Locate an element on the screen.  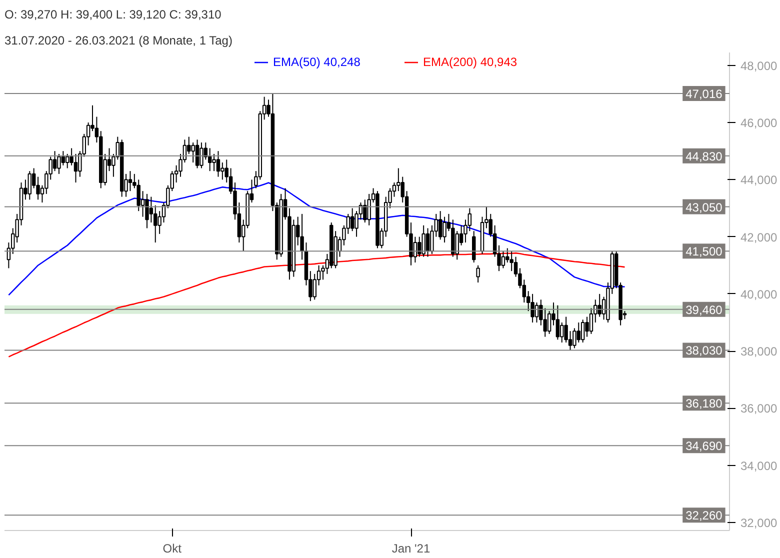
ref-line-label: 39,460 is located at coordinates (704, 309).